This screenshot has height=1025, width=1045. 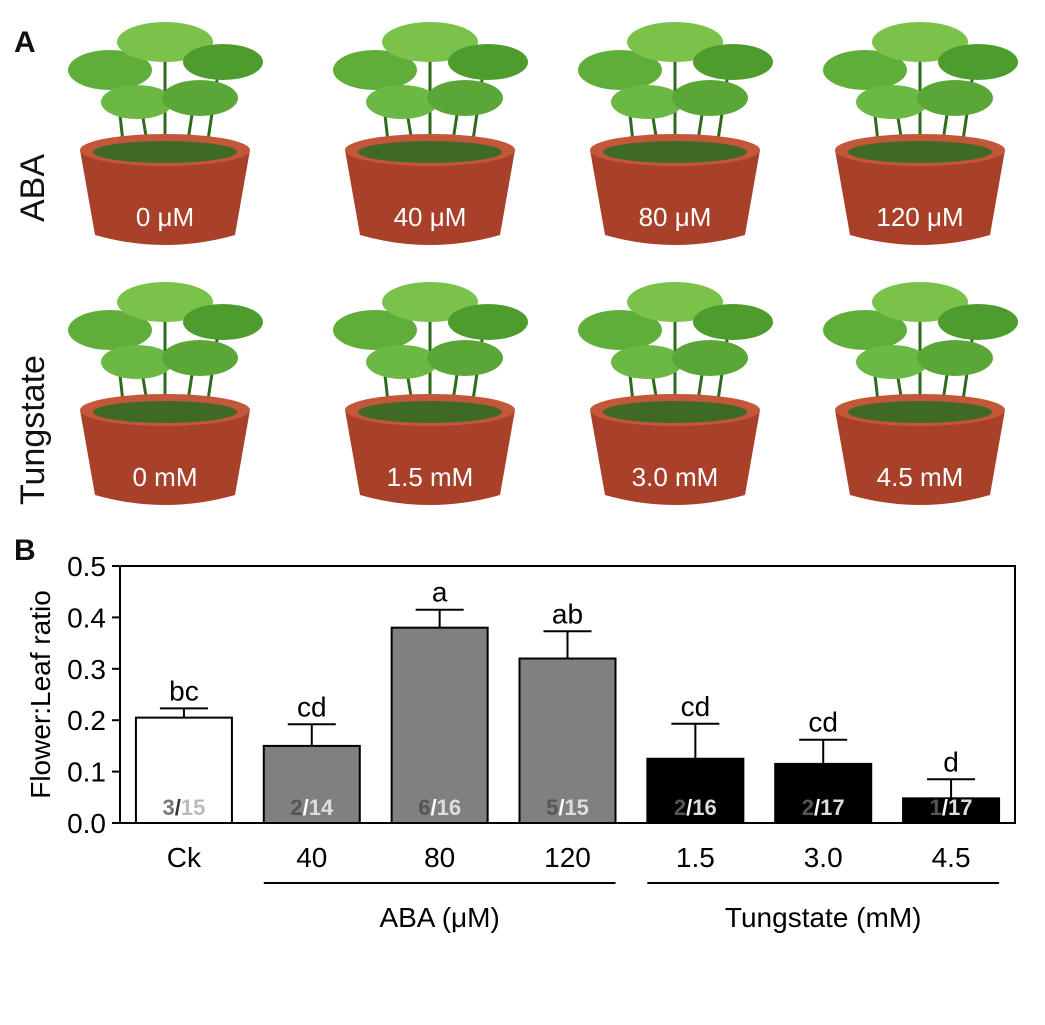 I want to click on y-tick-label: 0.3, so click(x=86, y=669).